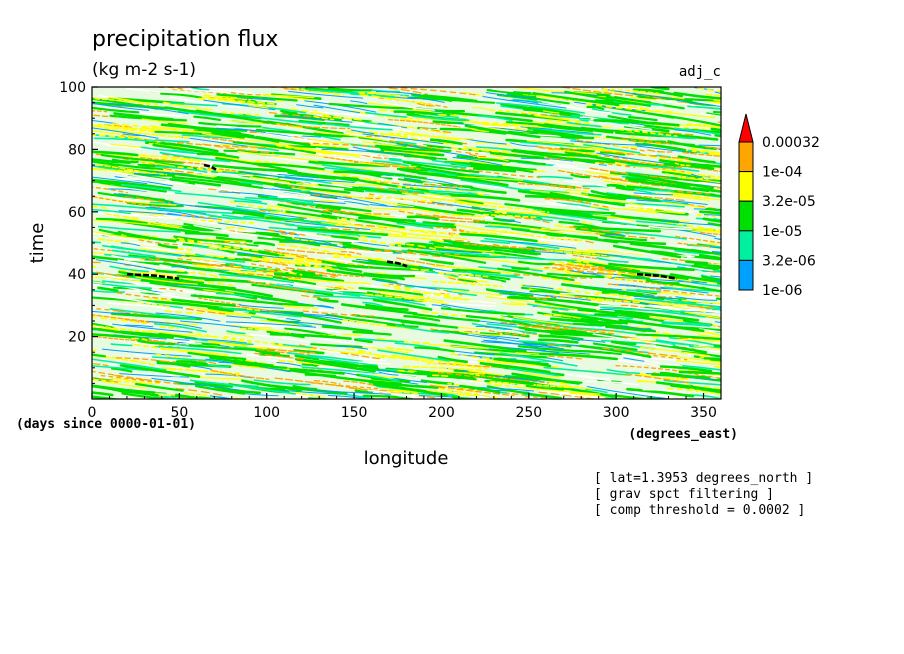 This screenshot has height=654, width=904. I want to click on colorbar-segment, so click(746, 186).